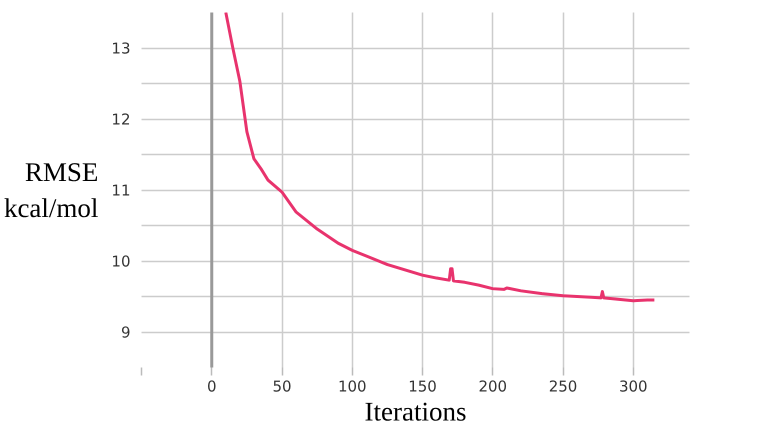 The image size is (769, 448). Describe the element at coordinates (211, 387) in the screenshot. I see `x-tick-label: 0` at that location.